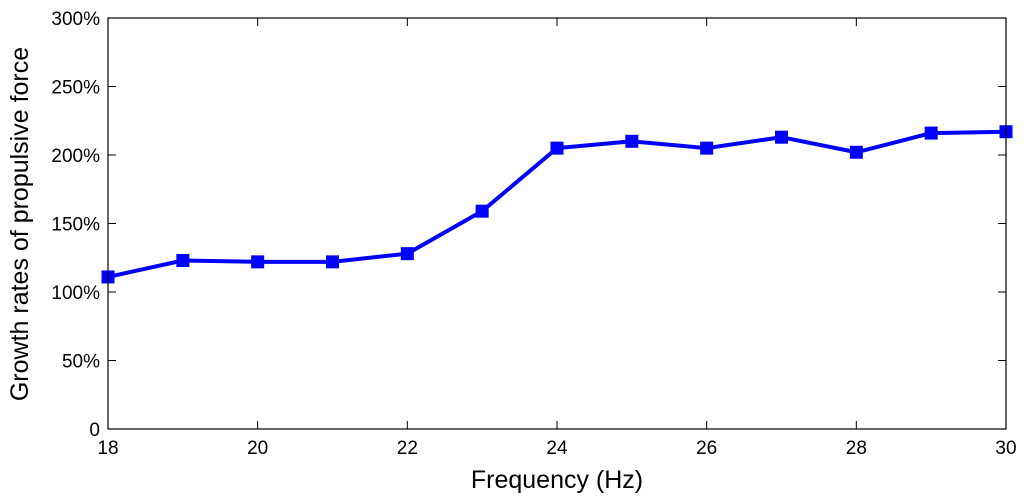  What do you see at coordinates (75, 293) in the screenshot?
I see `y-tick-label: 100%` at bounding box center [75, 293].